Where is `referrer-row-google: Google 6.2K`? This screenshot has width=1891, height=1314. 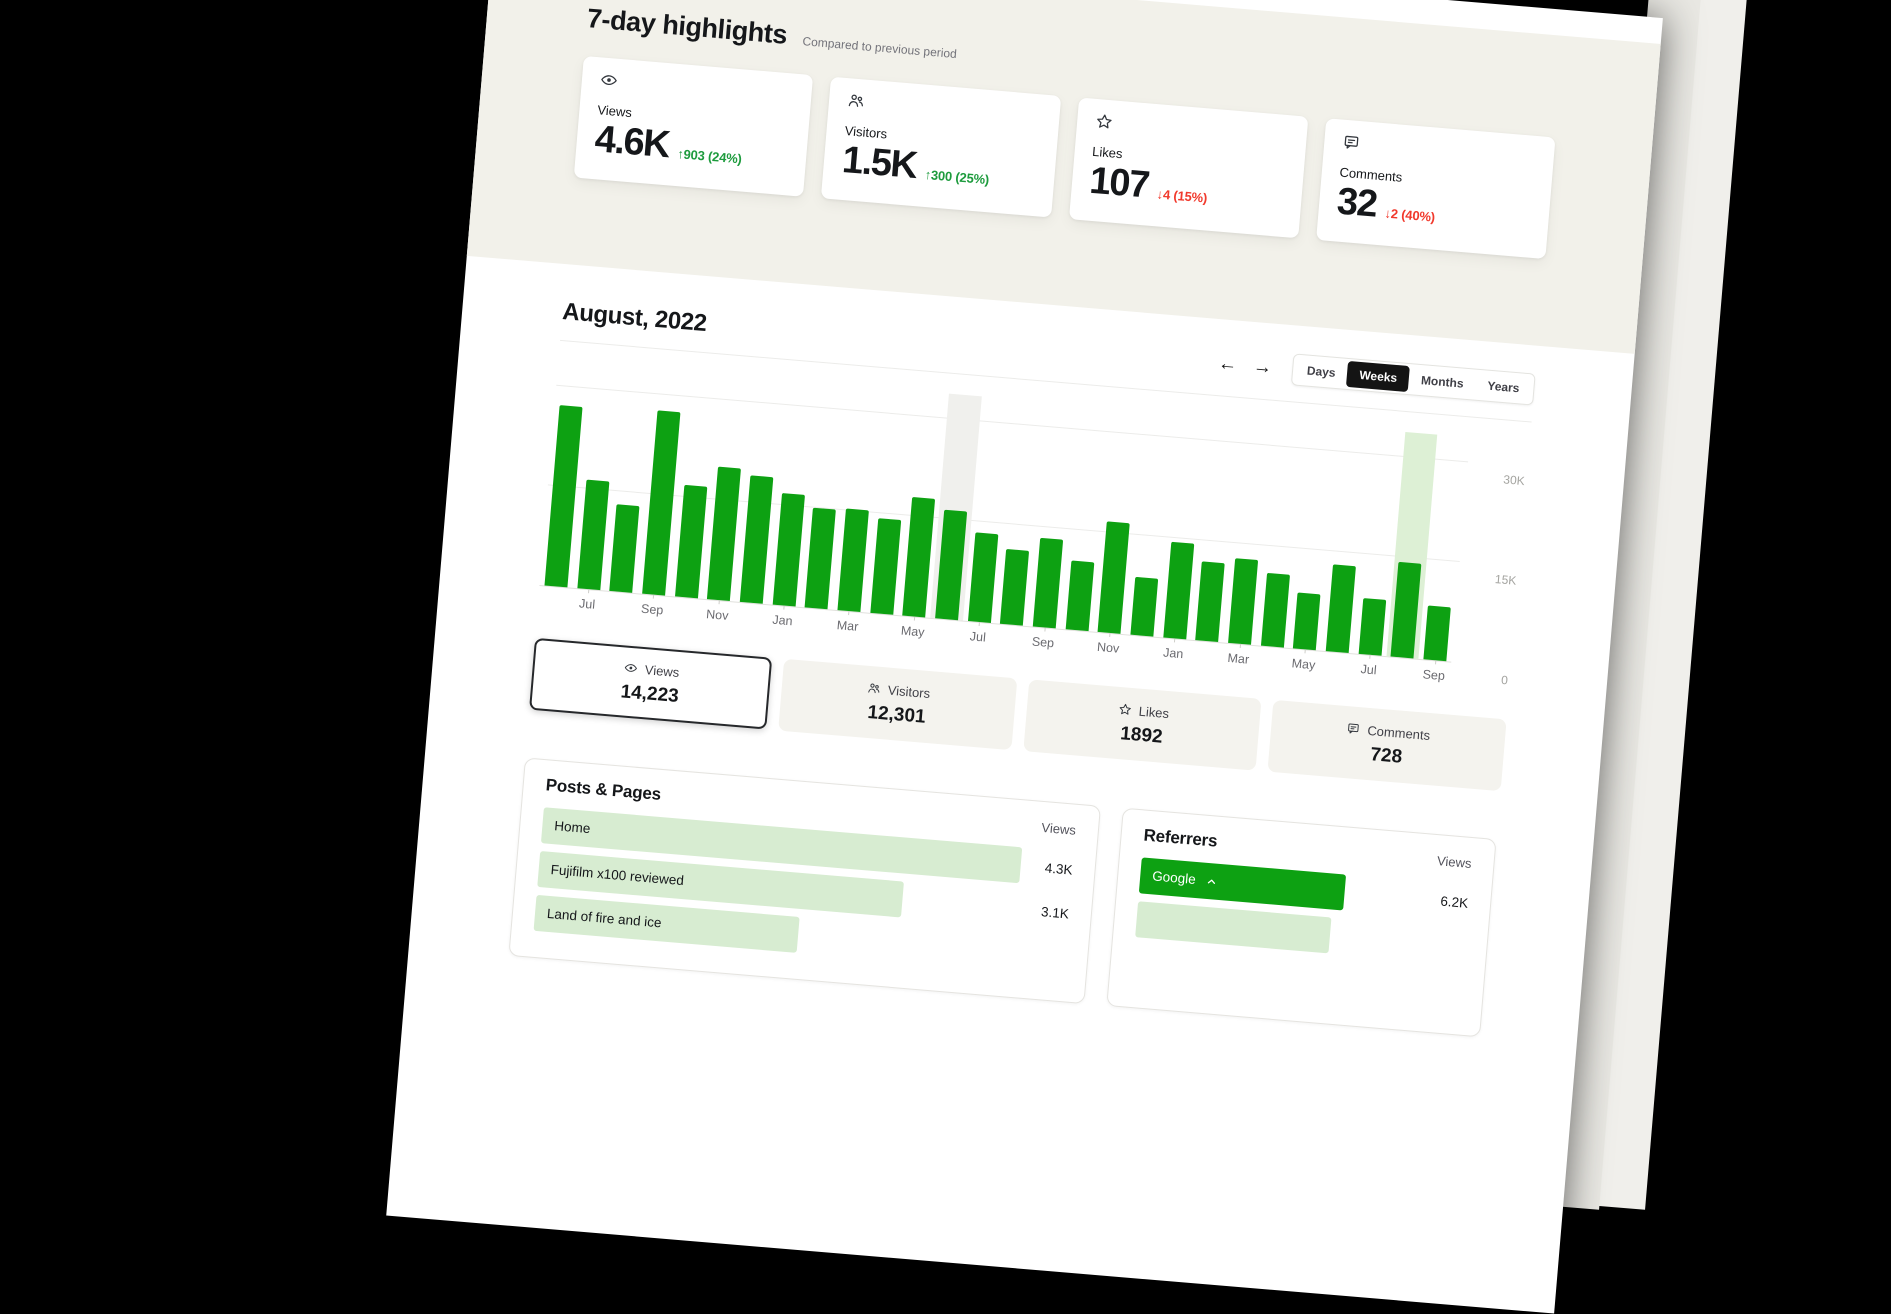
referrer-row-google: Google 6.2K is located at coordinates (1304, 888).